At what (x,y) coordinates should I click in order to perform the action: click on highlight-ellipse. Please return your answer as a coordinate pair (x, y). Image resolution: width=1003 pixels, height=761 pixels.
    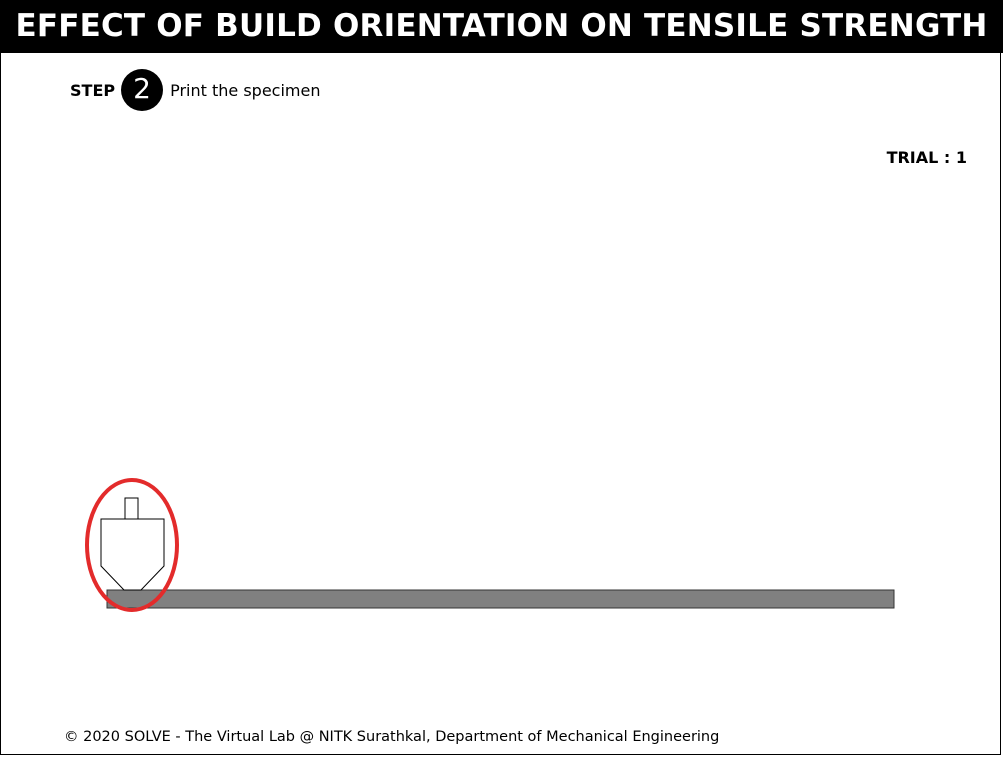
    Looking at the image, I should click on (132, 545).